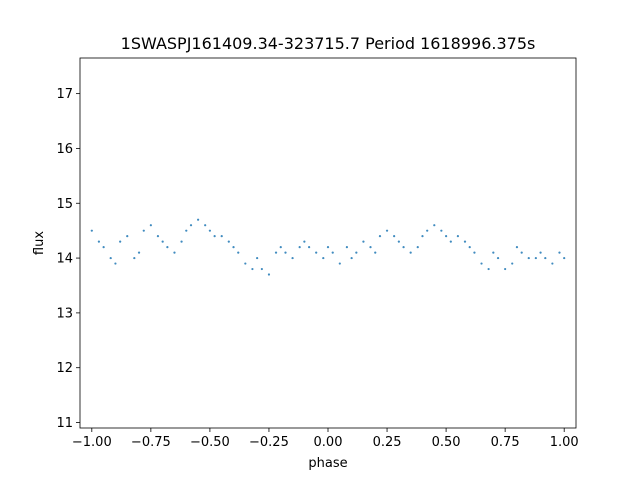 This screenshot has height=484, width=640. What do you see at coordinates (64, 368) in the screenshot?
I see `y-tick-label: 12` at bounding box center [64, 368].